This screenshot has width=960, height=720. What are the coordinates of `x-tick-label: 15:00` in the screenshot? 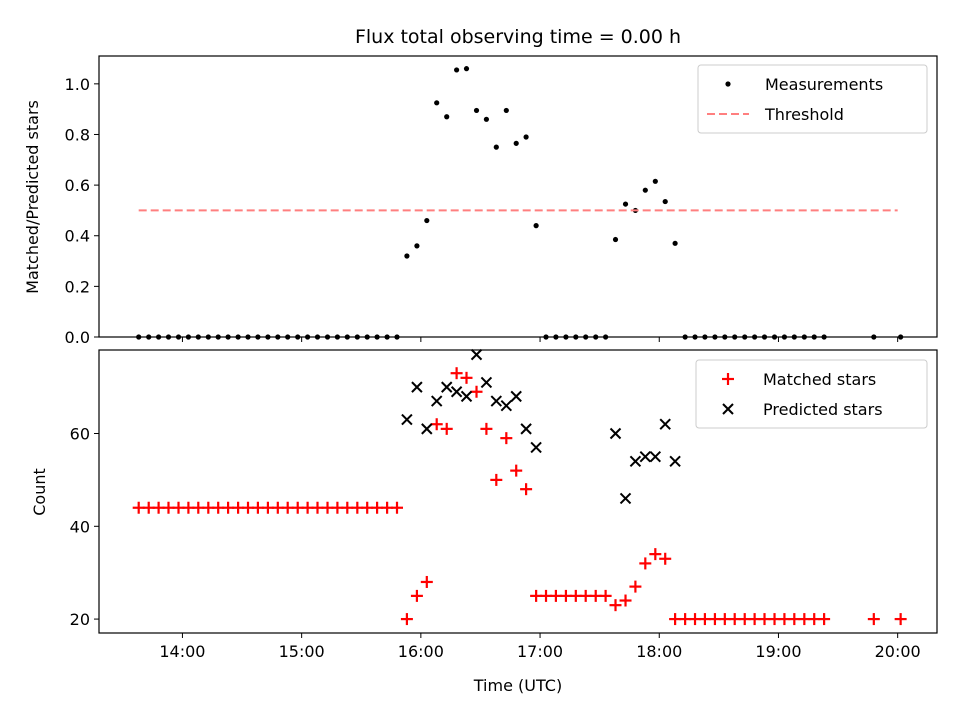 It's located at (302, 651).